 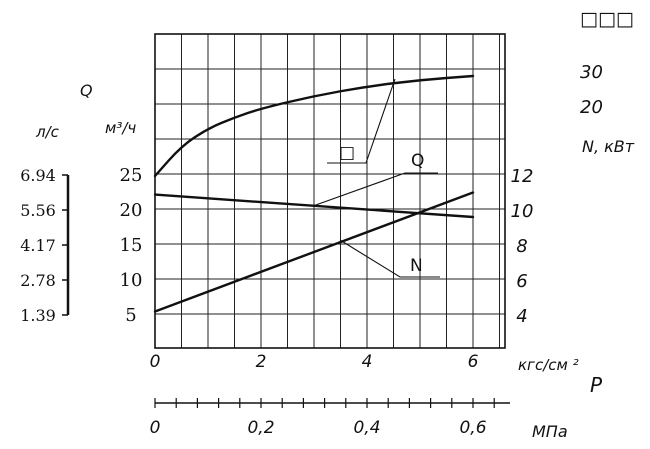 What do you see at coordinates (38, 210) in the screenshot?
I see `left-tick-ls: 5.56` at bounding box center [38, 210].